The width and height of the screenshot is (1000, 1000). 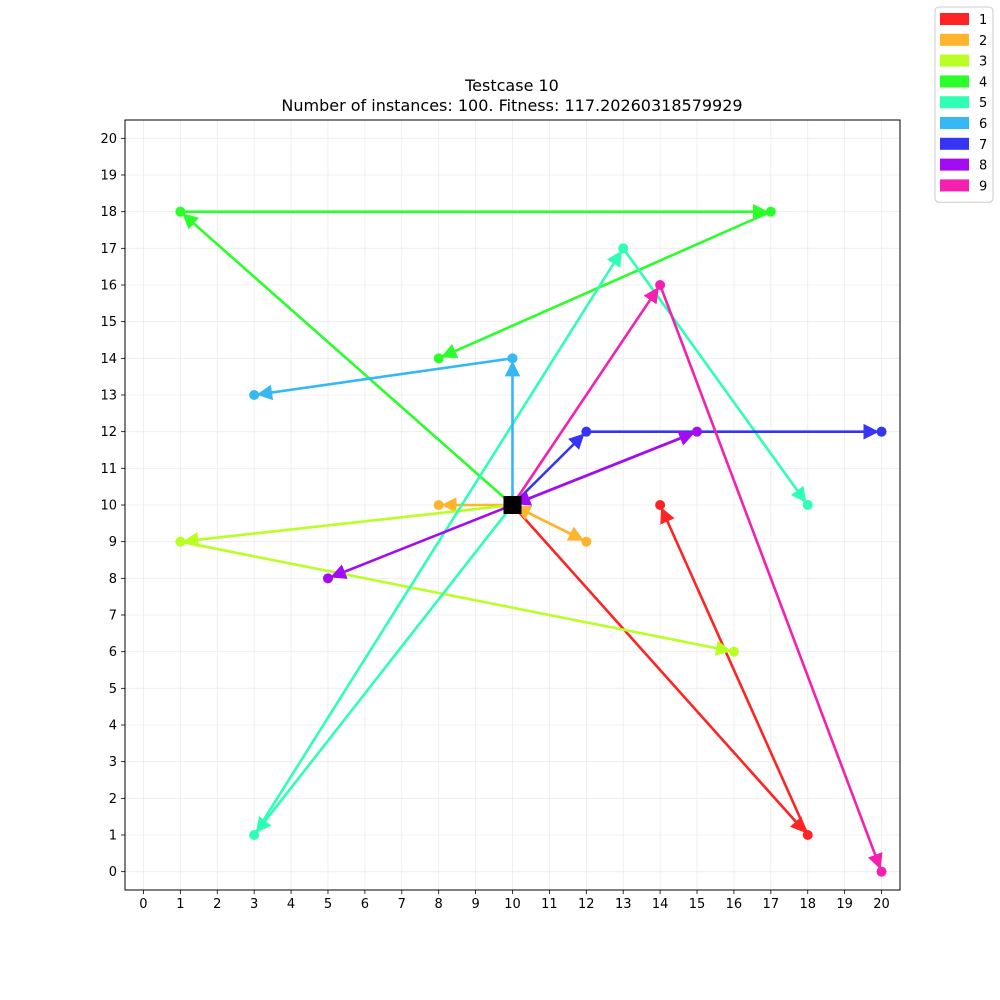 I want to click on x-tick-label: 9, so click(x=475, y=904).